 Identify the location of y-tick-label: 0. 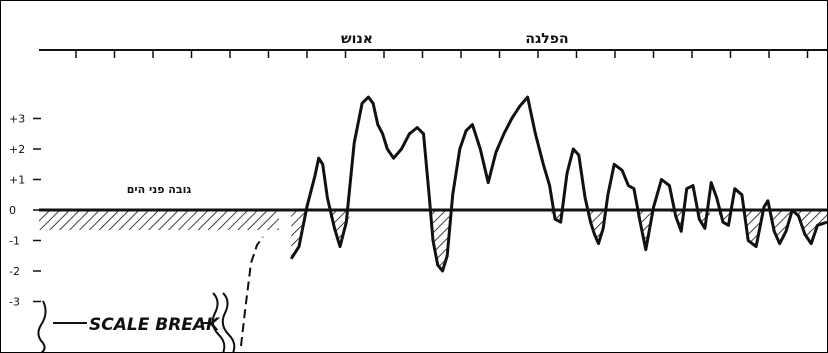
(12, 210).